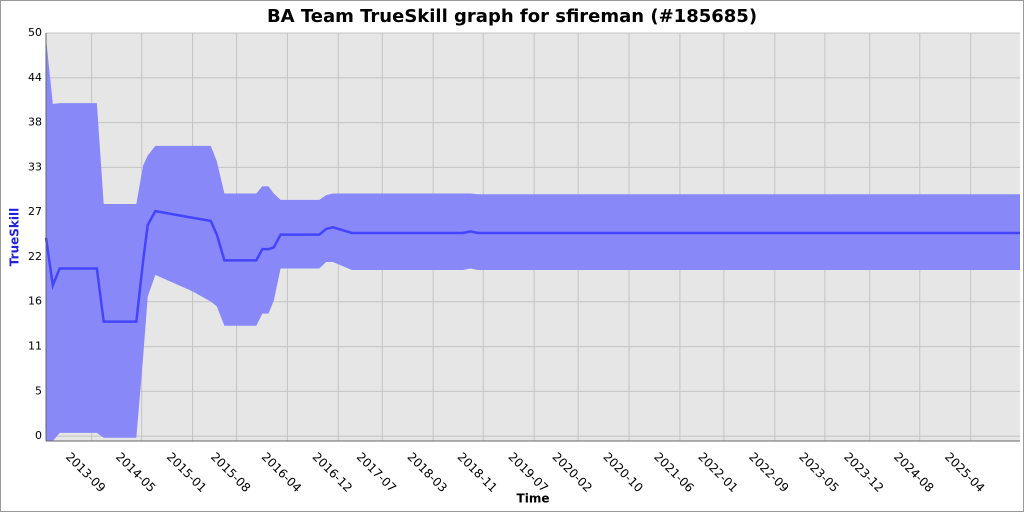  I want to click on y-tick-label: 0, so click(38, 435).